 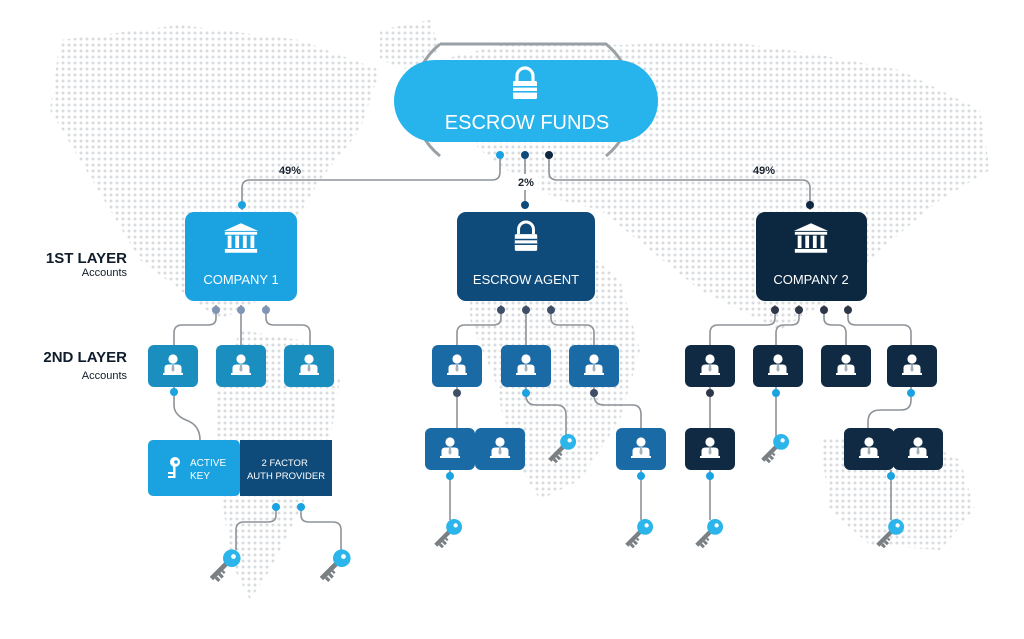 I want to click on company2-accounts, so click(x=811, y=366).